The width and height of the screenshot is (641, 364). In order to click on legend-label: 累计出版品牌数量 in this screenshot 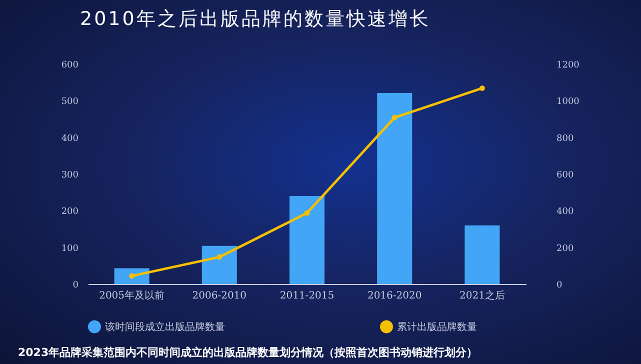, I will do `click(437, 326)`.